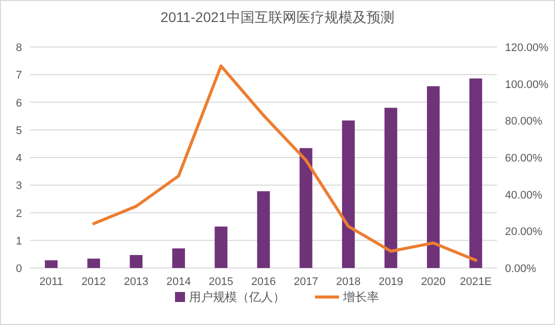 Image resolution: width=555 pixels, height=325 pixels. What do you see at coordinates (19, 214) in the screenshot?
I see `y-tick-label: 2` at bounding box center [19, 214].